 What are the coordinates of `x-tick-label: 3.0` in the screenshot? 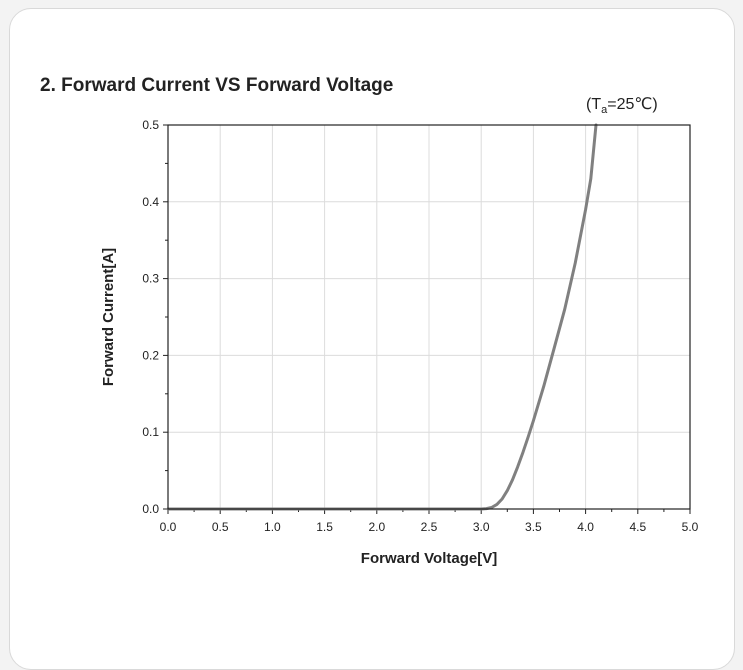 It's located at (481, 527).